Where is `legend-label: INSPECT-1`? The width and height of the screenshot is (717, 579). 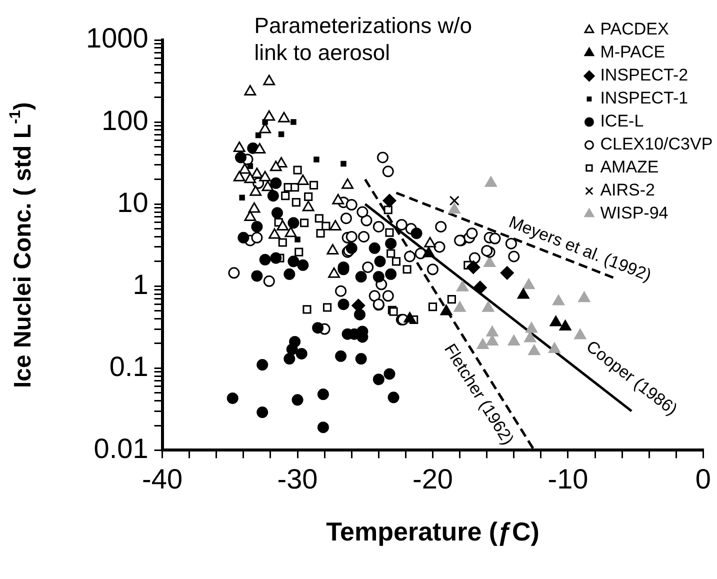 legend-label: INSPECT-1 is located at coordinates (644, 98).